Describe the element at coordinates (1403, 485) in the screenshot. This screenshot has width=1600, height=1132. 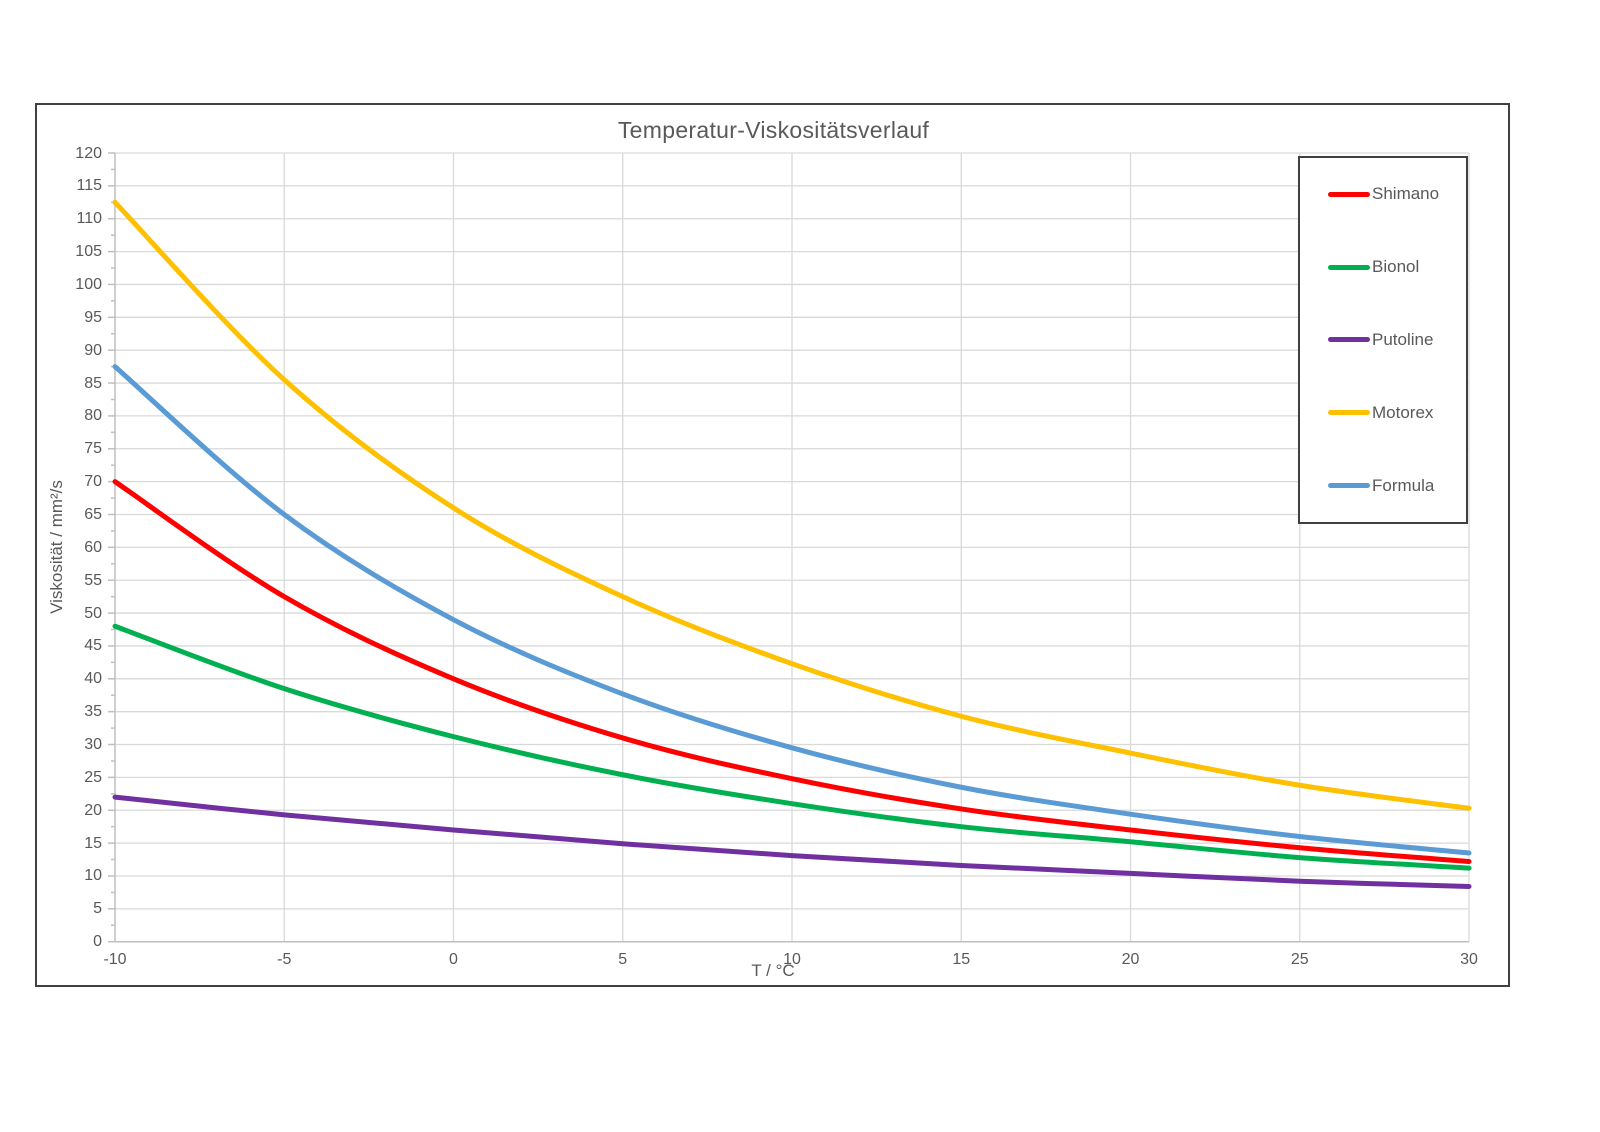
I see `legend-label: Formula` at that location.